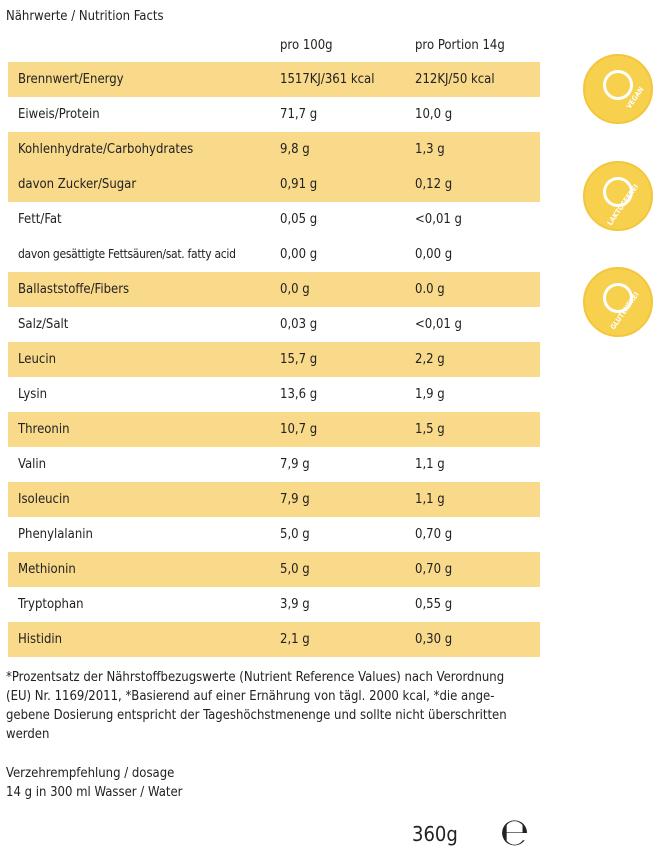  I want to click on table-cell: 0,30 g, so click(434, 639).